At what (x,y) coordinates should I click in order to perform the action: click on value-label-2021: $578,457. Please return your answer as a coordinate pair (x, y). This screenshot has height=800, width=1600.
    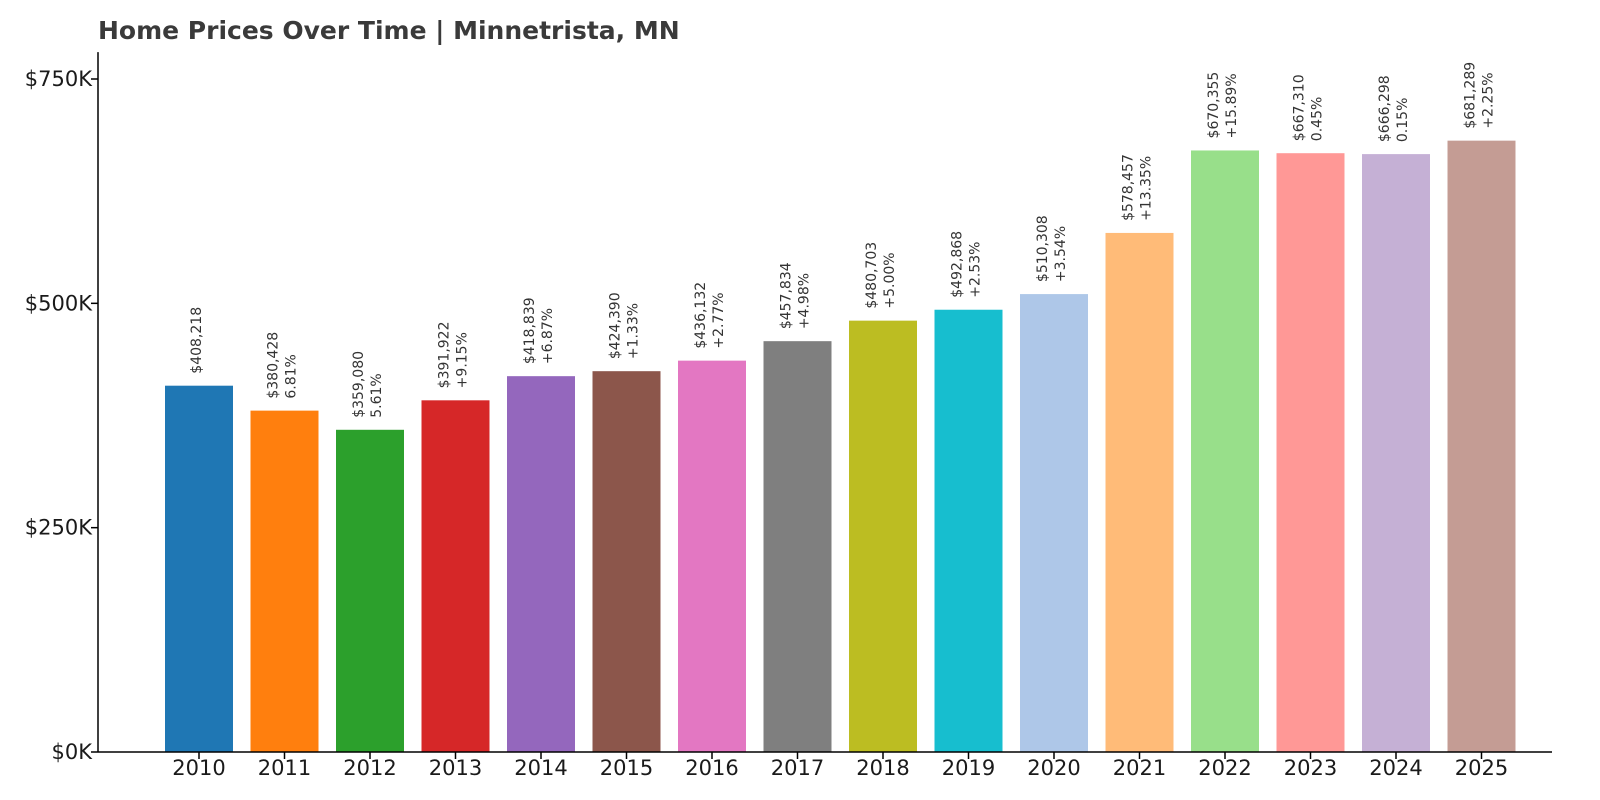
    Looking at the image, I should click on (1129, 187).